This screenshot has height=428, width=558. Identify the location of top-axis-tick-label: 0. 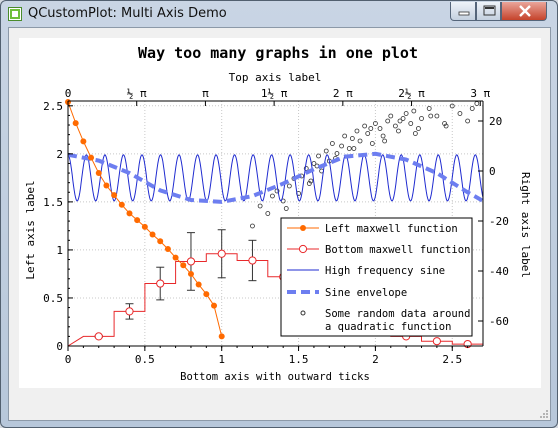
(68, 93).